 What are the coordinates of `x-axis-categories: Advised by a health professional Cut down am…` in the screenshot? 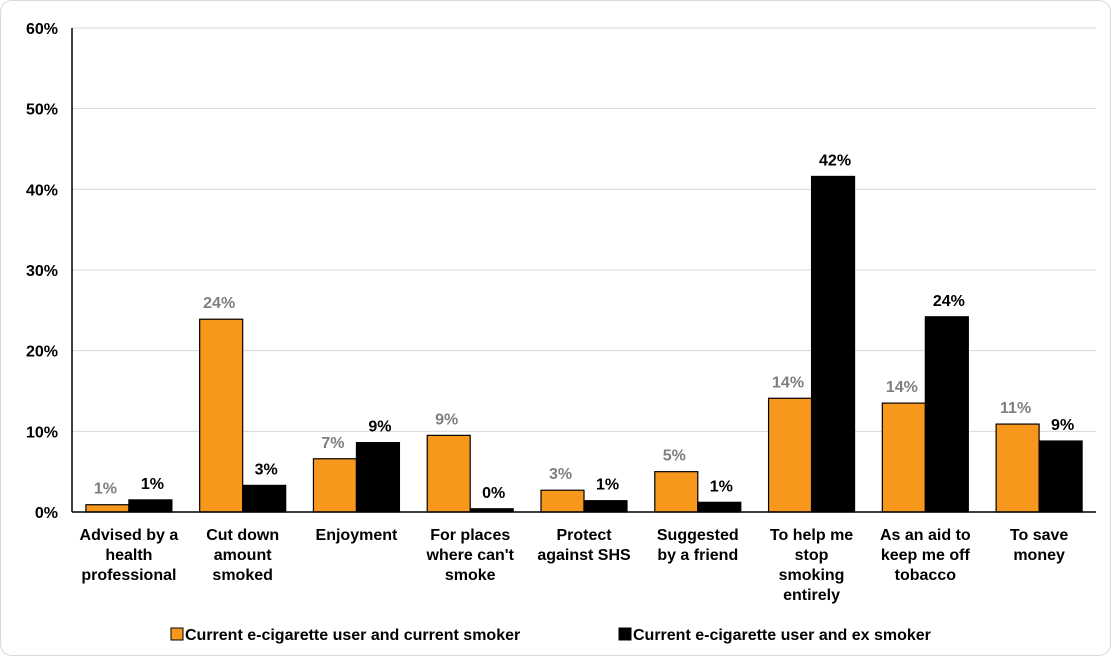 It's located at (574, 565).